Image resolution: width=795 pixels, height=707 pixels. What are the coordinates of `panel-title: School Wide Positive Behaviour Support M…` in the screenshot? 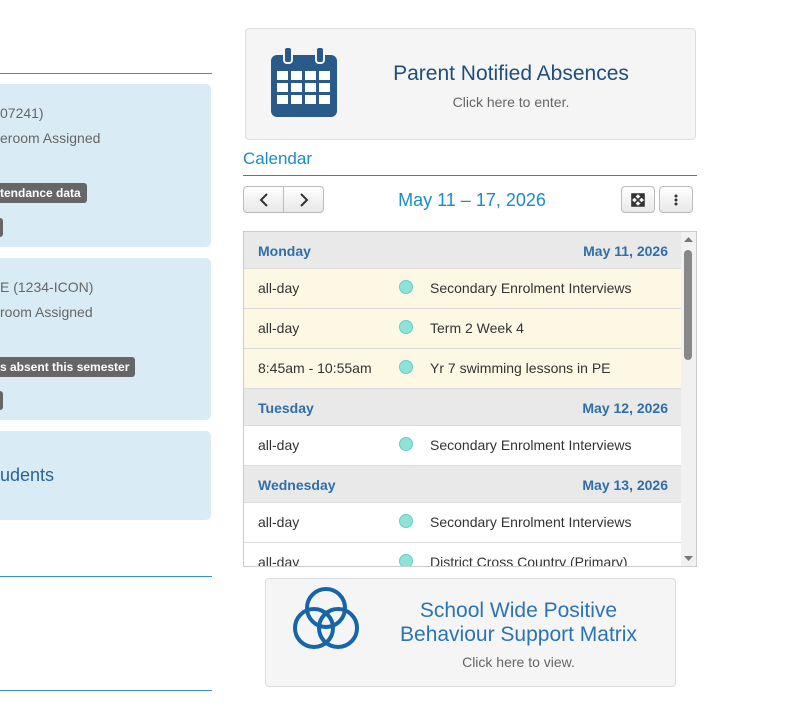 It's located at (518, 623).